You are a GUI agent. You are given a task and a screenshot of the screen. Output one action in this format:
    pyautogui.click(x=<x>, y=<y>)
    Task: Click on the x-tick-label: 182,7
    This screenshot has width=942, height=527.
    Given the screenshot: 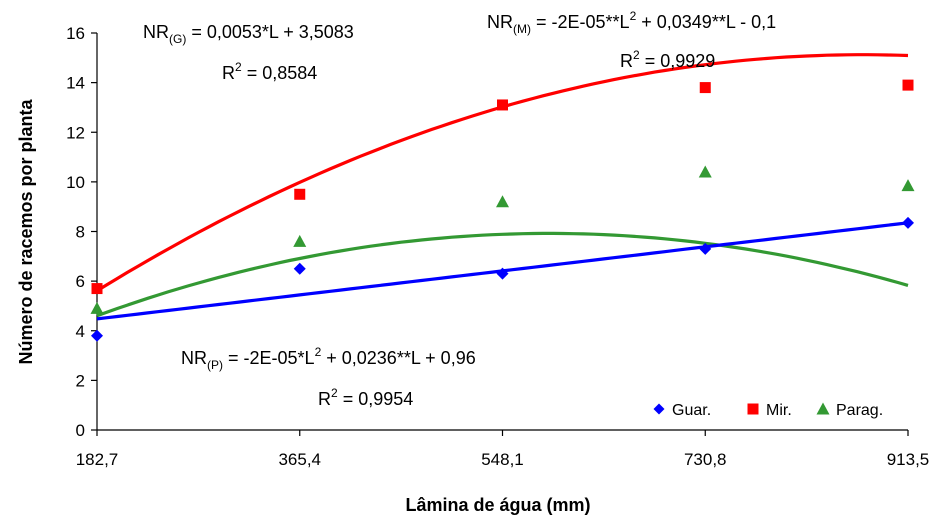 What is the action you would take?
    pyautogui.click(x=97, y=459)
    